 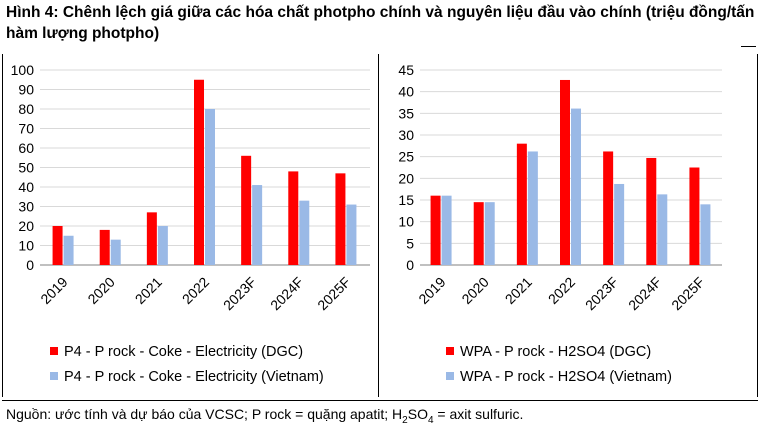 I want to click on legend-item-p4-dgc: P4 - P rock - Coke - Electricity (DGC), so click(x=176, y=352).